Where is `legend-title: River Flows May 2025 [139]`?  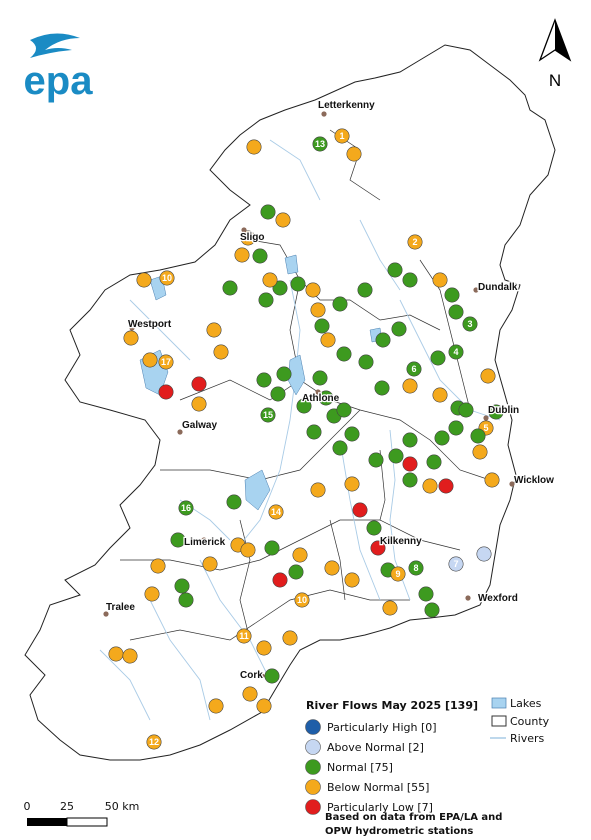 legend-title: River Flows May 2025 [139] is located at coordinates (392, 705).